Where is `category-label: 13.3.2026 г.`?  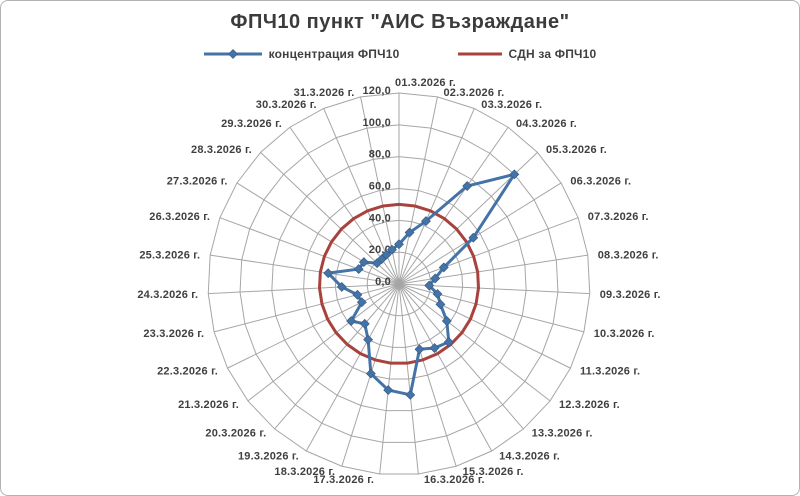 category-label: 13.3.2026 г. is located at coordinates (562, 434).